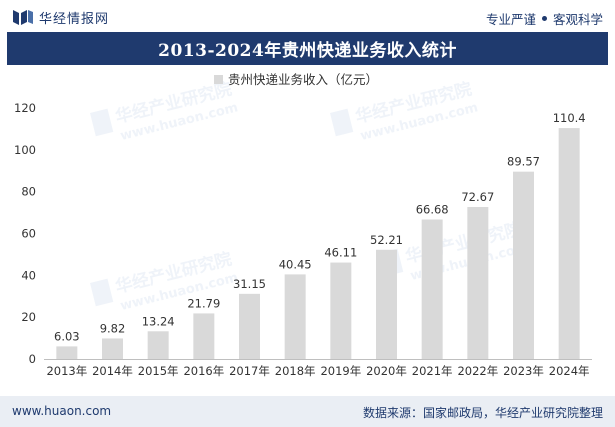 The height and width of the screenshot is (427, 615). Describe the element at coordinates (523, 371) in the screenshot. I see `x-tick-label: 2023年` at that location.